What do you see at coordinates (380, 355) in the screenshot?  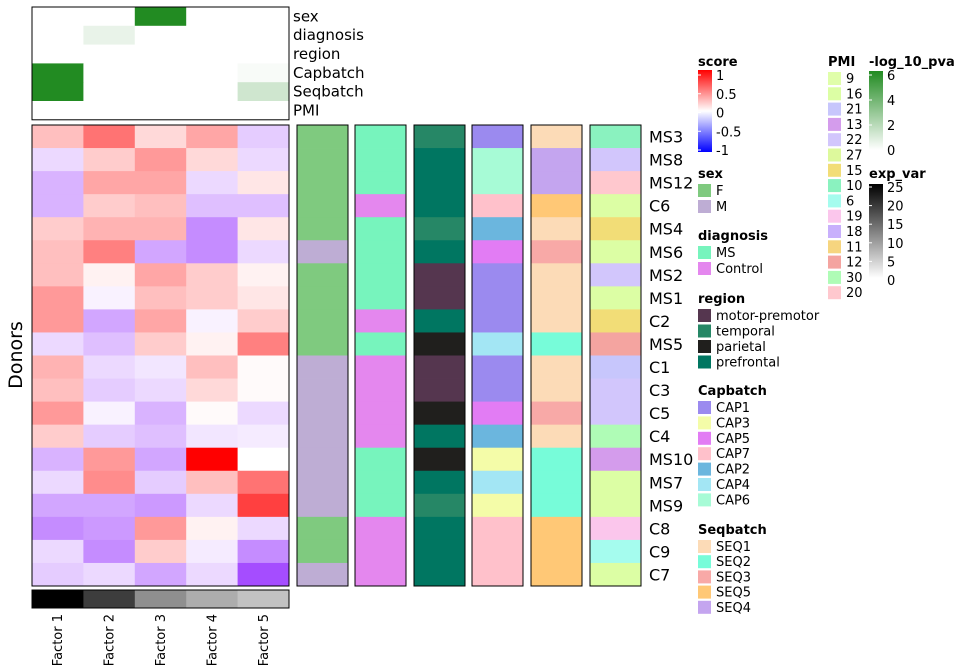 I see `meta-border` at bounding box center [380, 355].